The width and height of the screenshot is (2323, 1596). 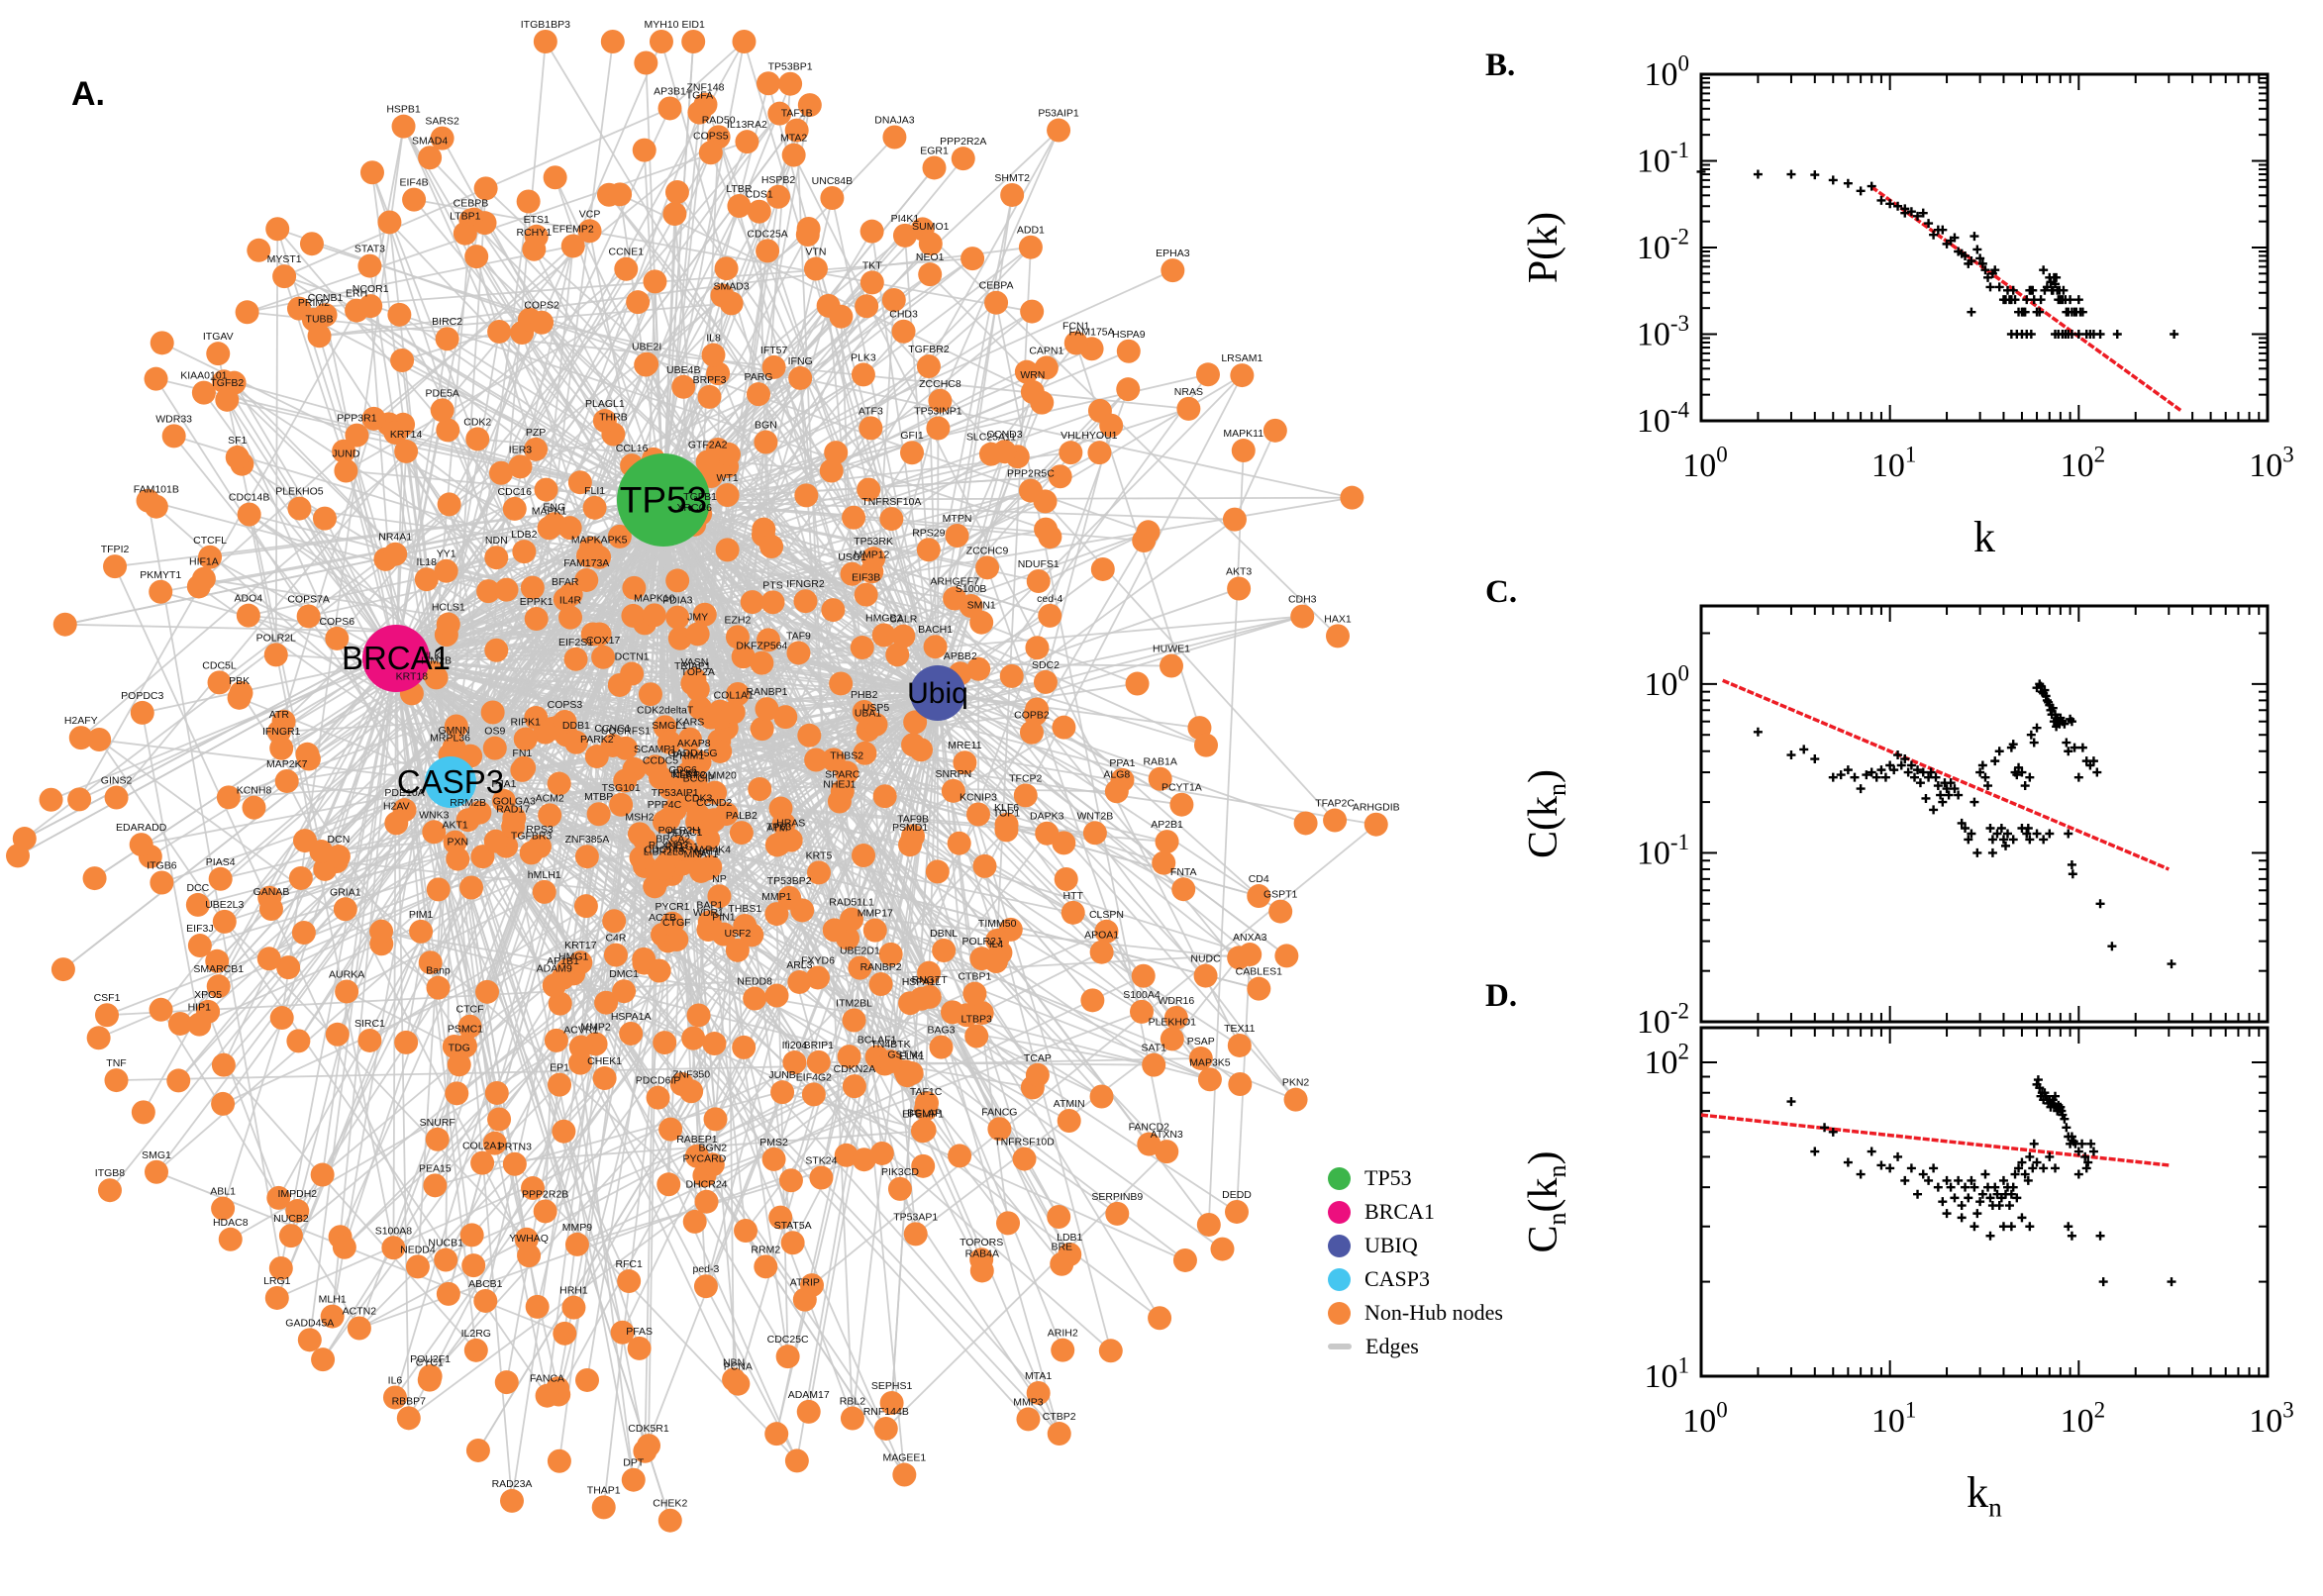 What do you see at coordinates (1500, 65) in the screenshot?
I see `panel-b-label: B.` at bounding box center [1500, 65].